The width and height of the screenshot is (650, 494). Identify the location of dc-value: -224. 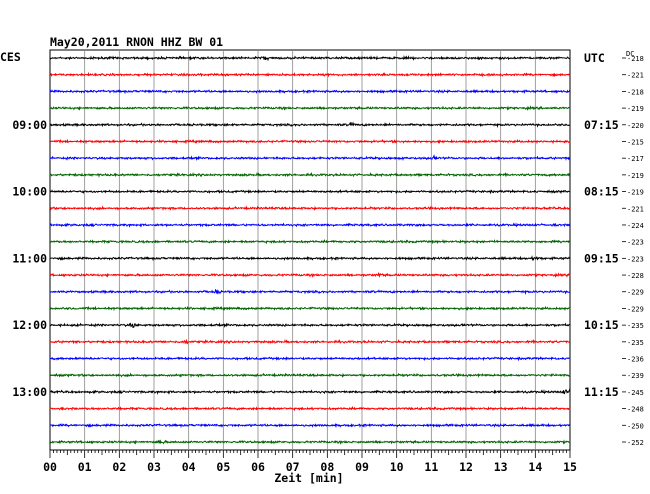
(635, 226).